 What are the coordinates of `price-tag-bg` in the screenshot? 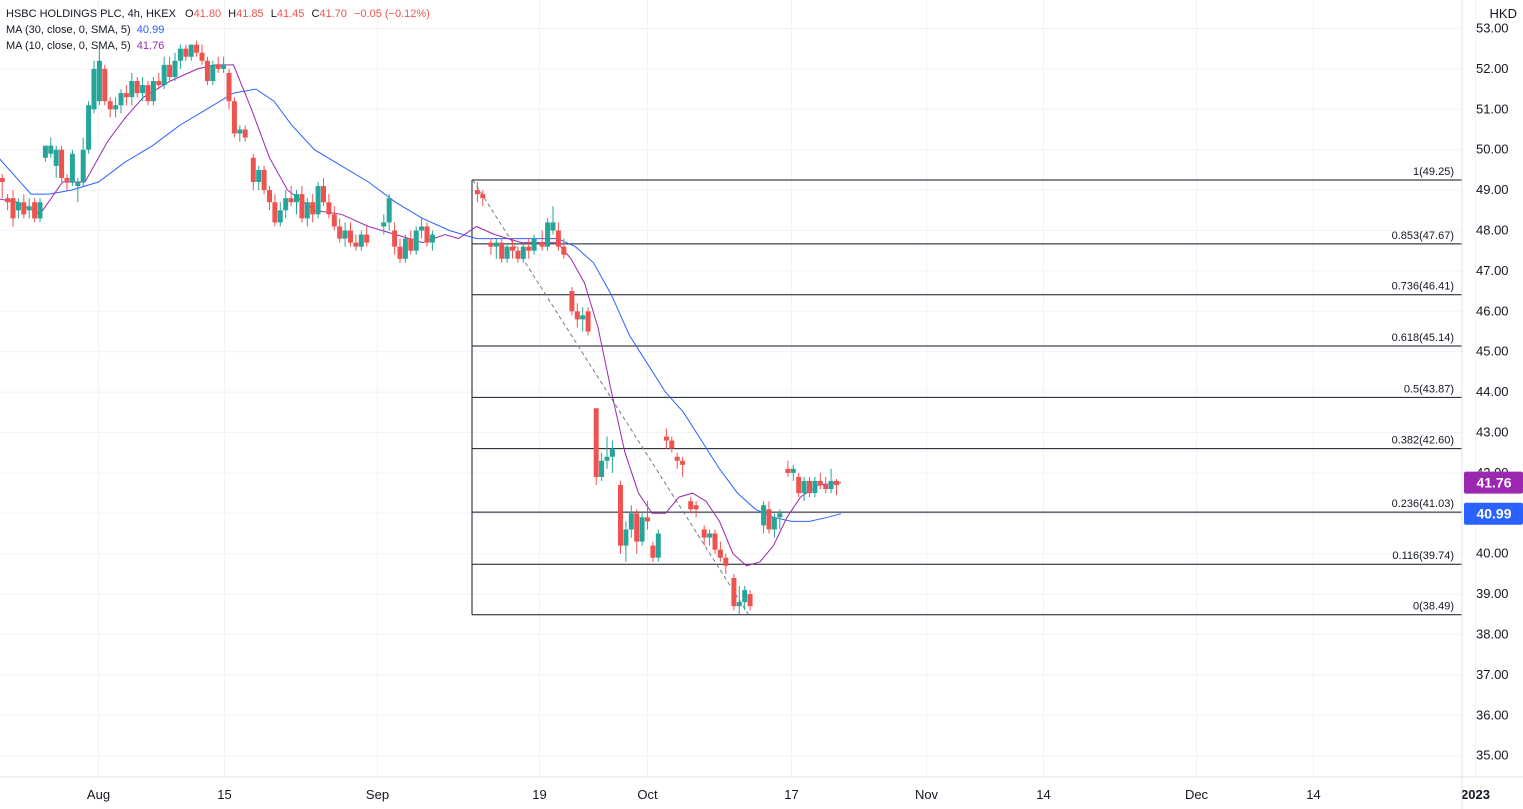 It's located at (1493, 513).